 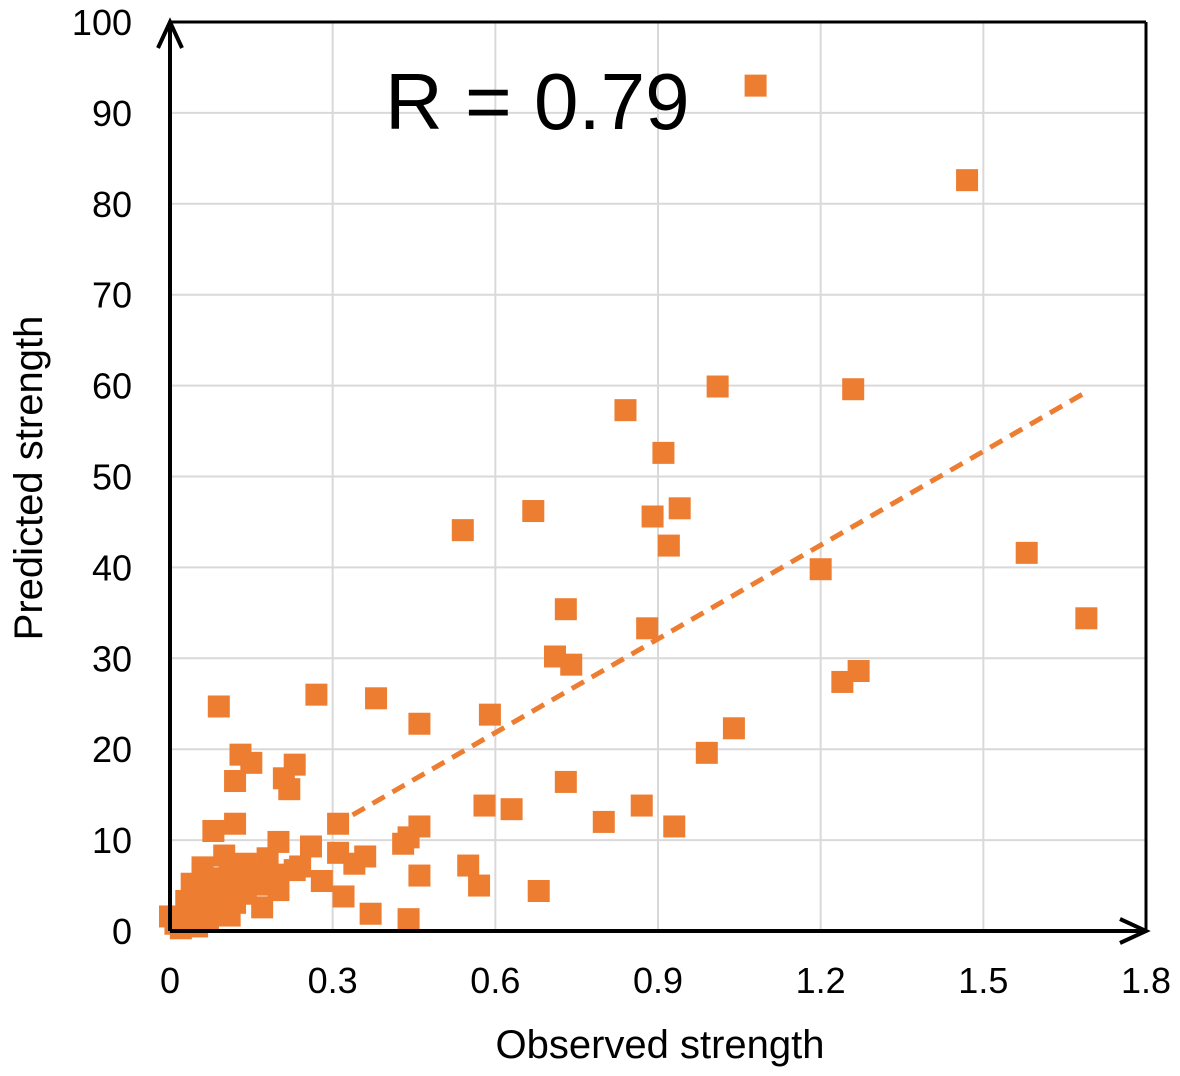 What do you see at coordinates (1146, 980) in the screenshot?
I see `x-tick-label: 1.8` at bounding box center [1146, 980].